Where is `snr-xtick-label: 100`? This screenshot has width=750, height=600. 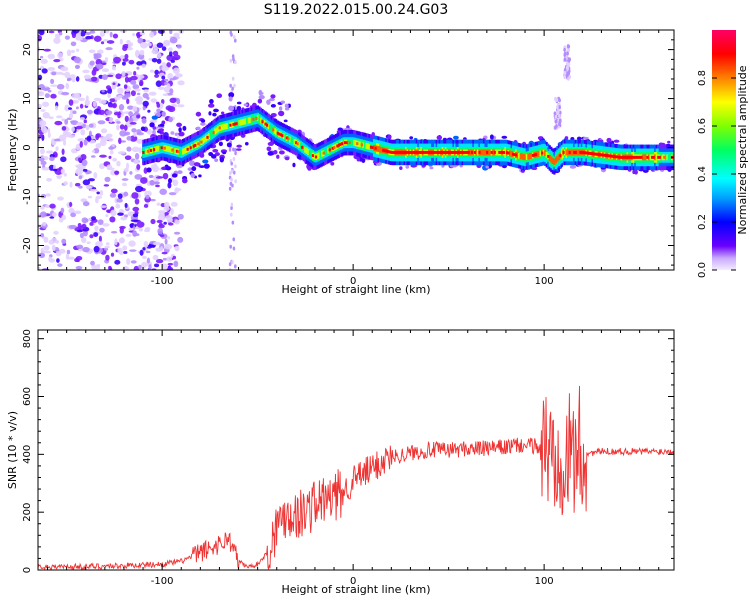 snr-xtick-label: 100 is located at coordinates (544, 581).